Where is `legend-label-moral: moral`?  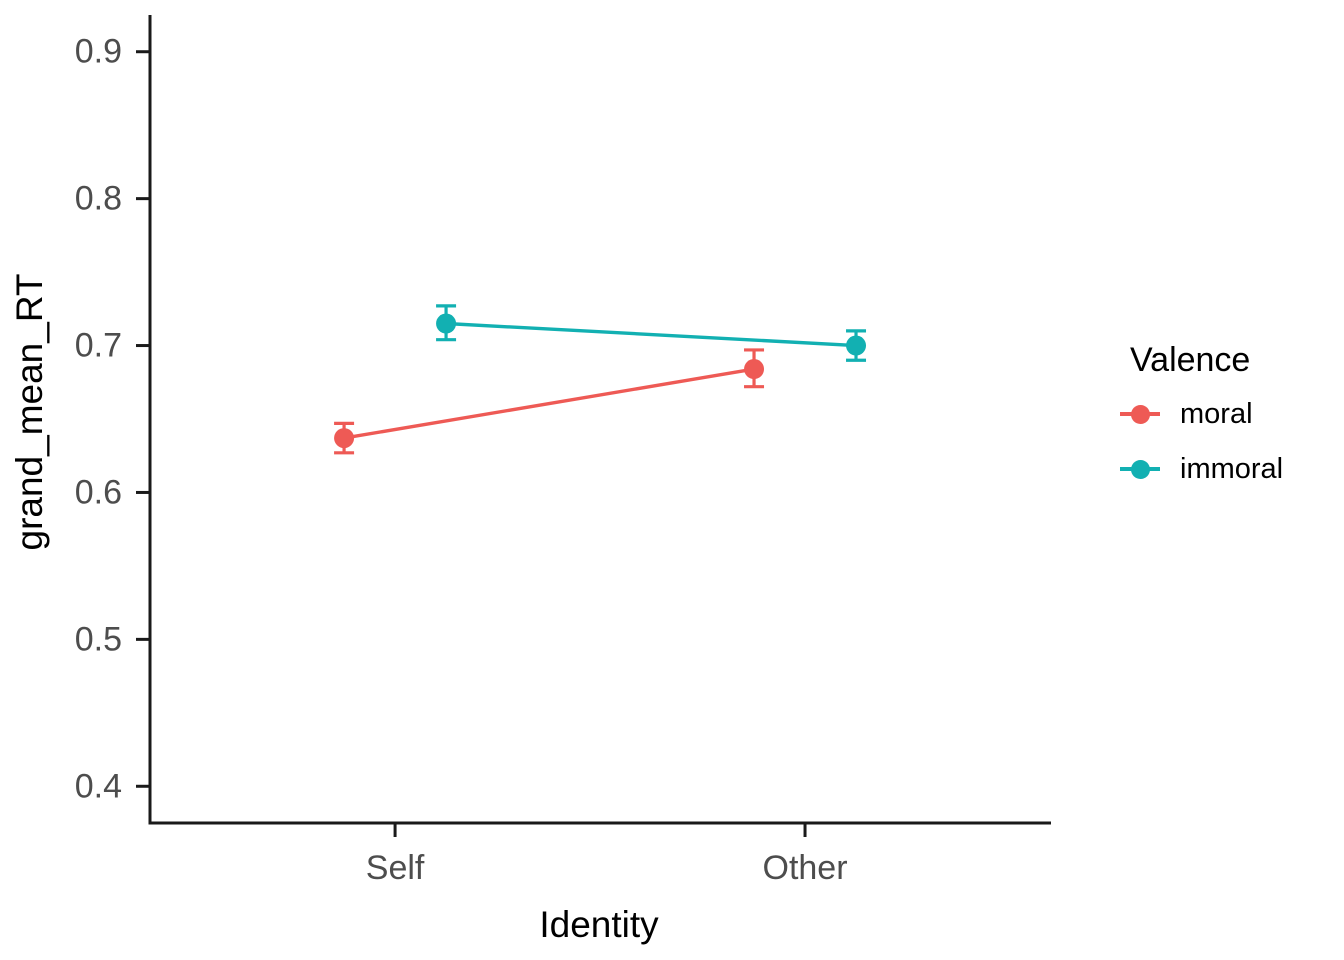 legend-label-moral: moral is located at coordinates (1216, 414).